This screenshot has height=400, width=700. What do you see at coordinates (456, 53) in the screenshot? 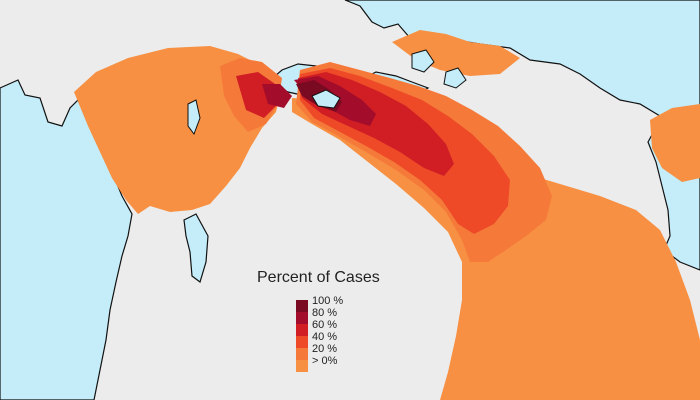
I see `region-class-0-north` at bounding box center [456, 53].